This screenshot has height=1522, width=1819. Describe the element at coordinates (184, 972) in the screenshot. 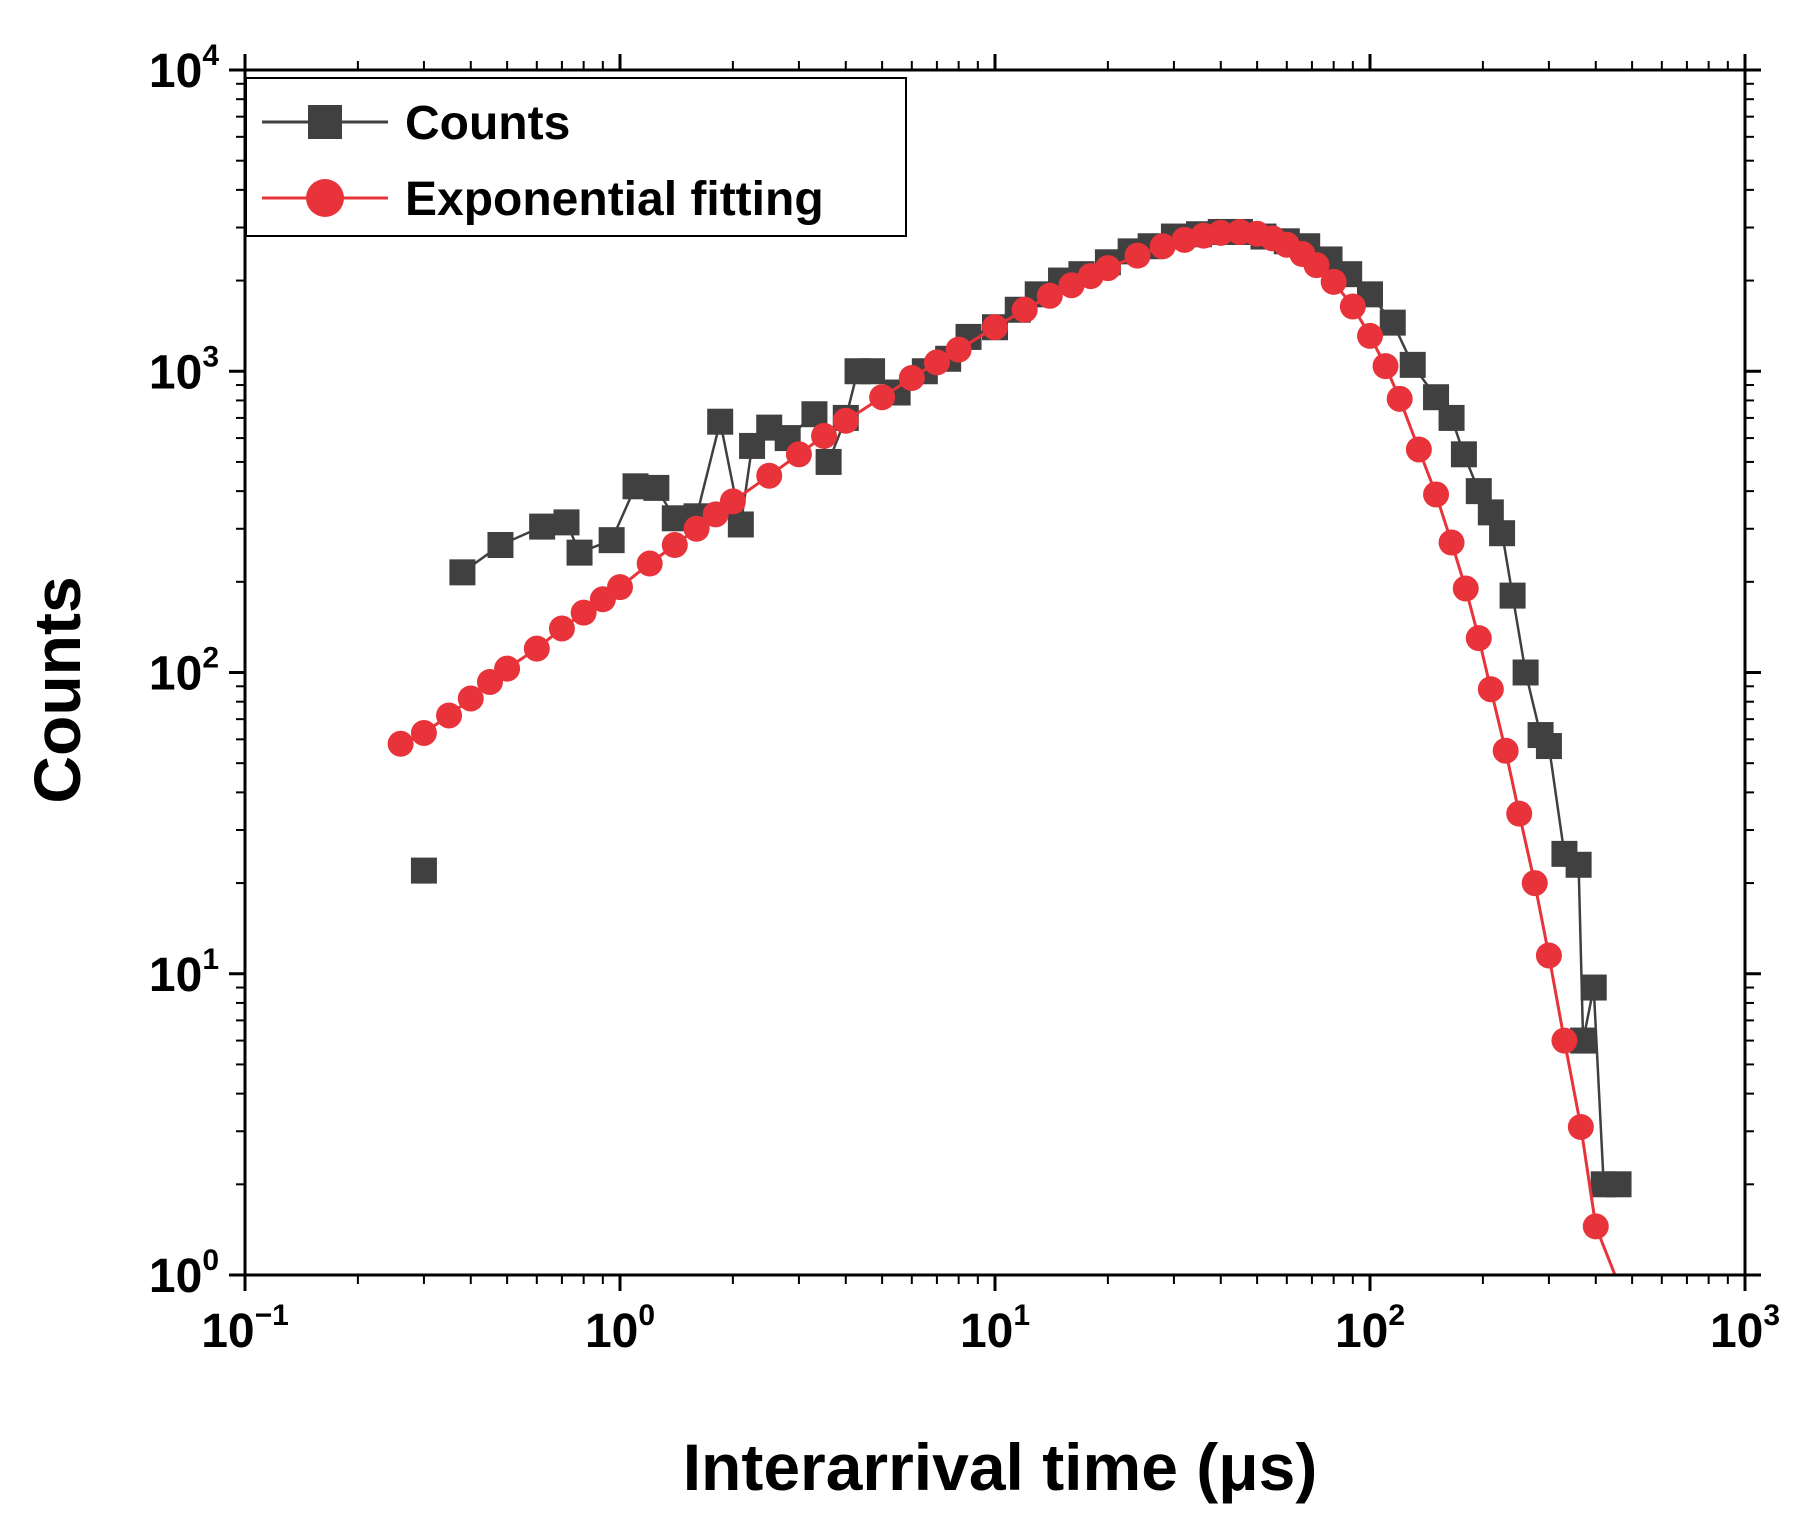

I see `y-tick-label: 10¹` at that location.